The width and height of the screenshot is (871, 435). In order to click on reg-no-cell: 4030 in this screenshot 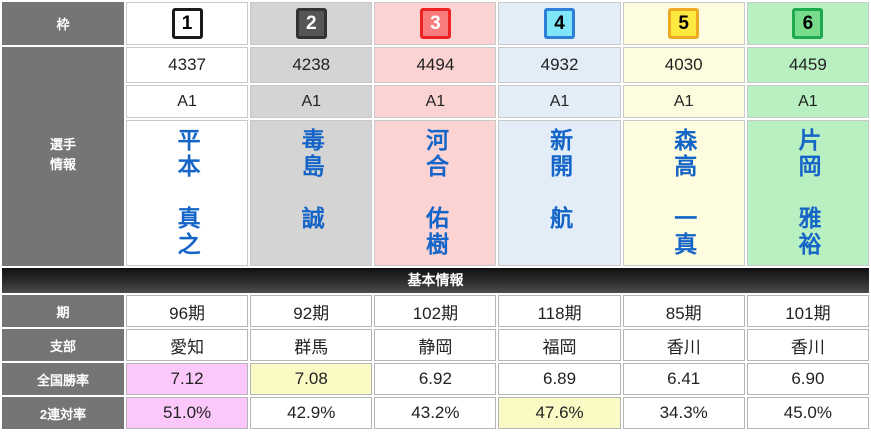, I will do `click(683, 65)`.